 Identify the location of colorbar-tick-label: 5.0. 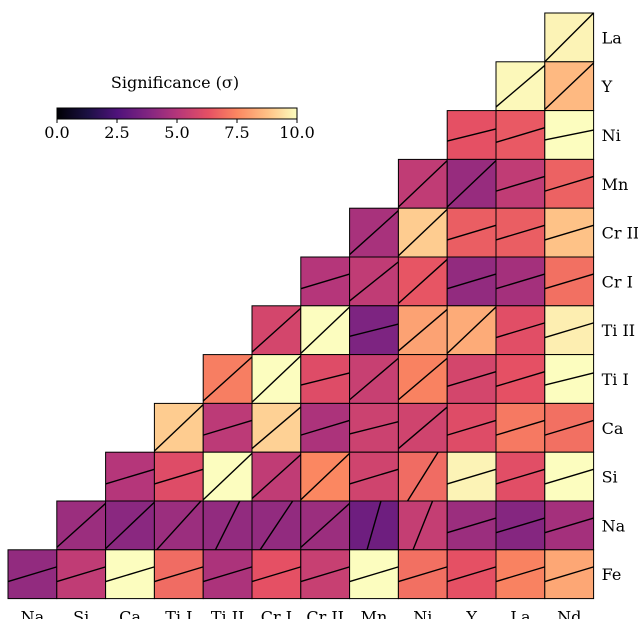
(176, 132).